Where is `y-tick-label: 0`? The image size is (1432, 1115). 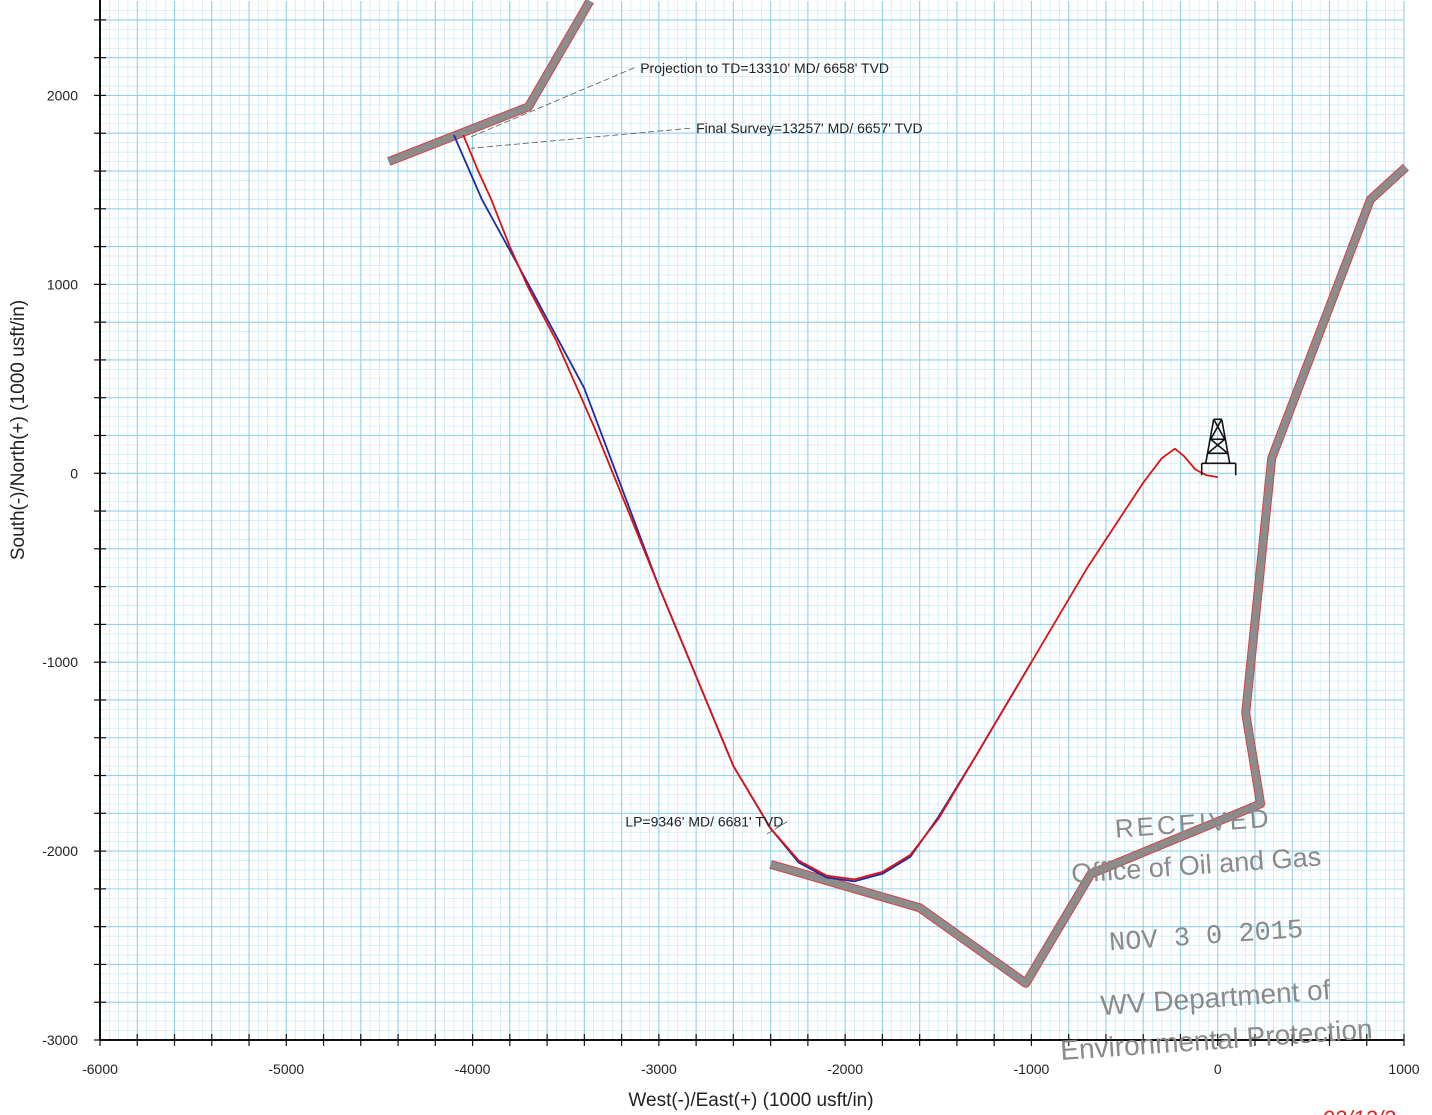
y-tick-label: 0 is located at coordinates (74, 473).